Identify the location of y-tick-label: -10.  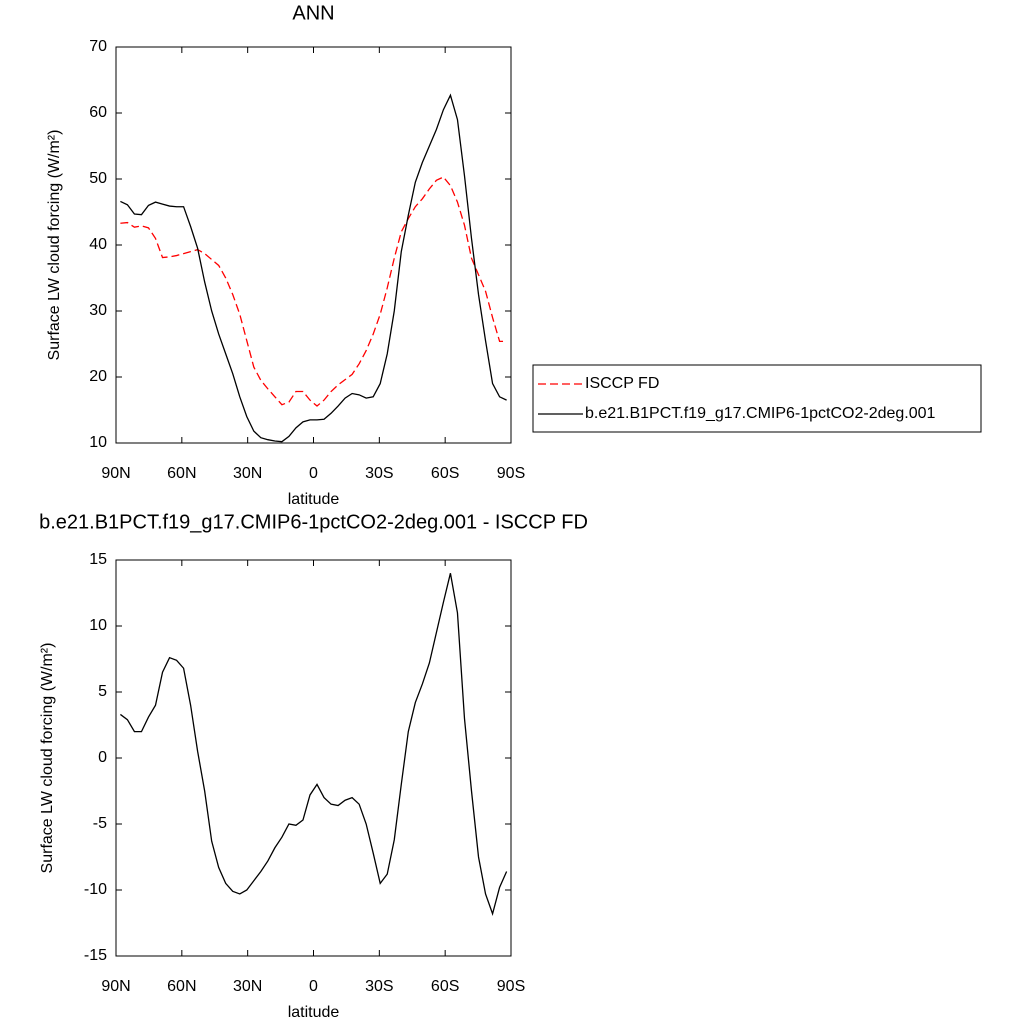
(95, 889).